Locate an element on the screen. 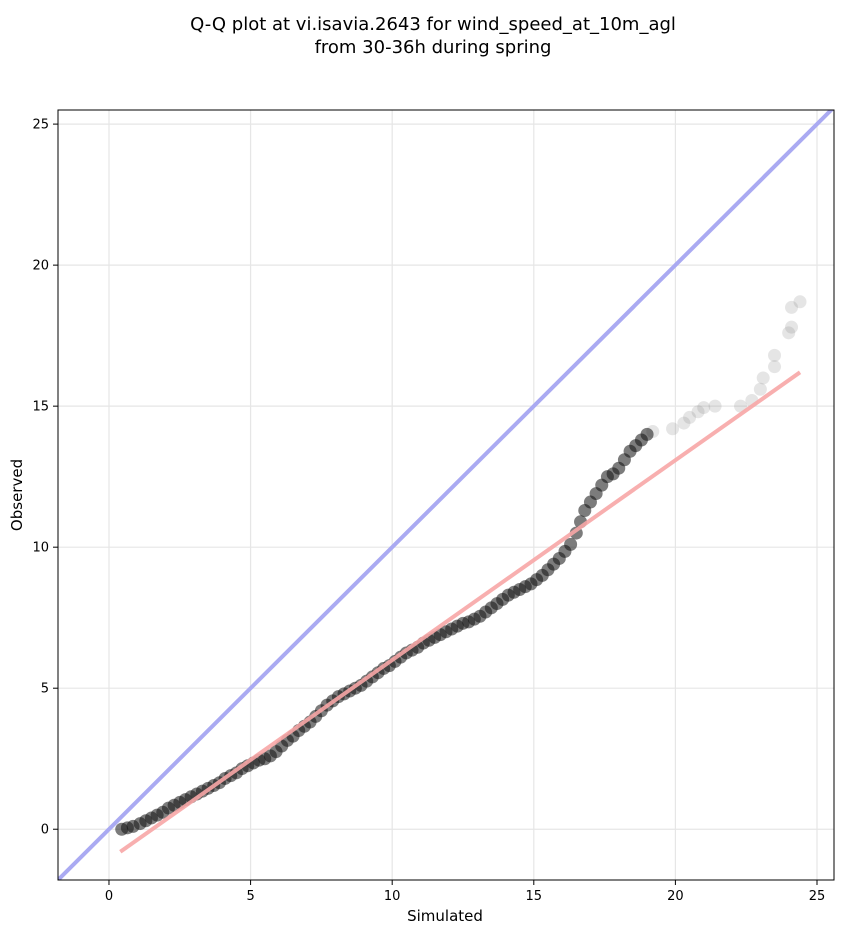 The image size is (843, 938). y-tick-label: 5 is located at coordinates (45, 689).